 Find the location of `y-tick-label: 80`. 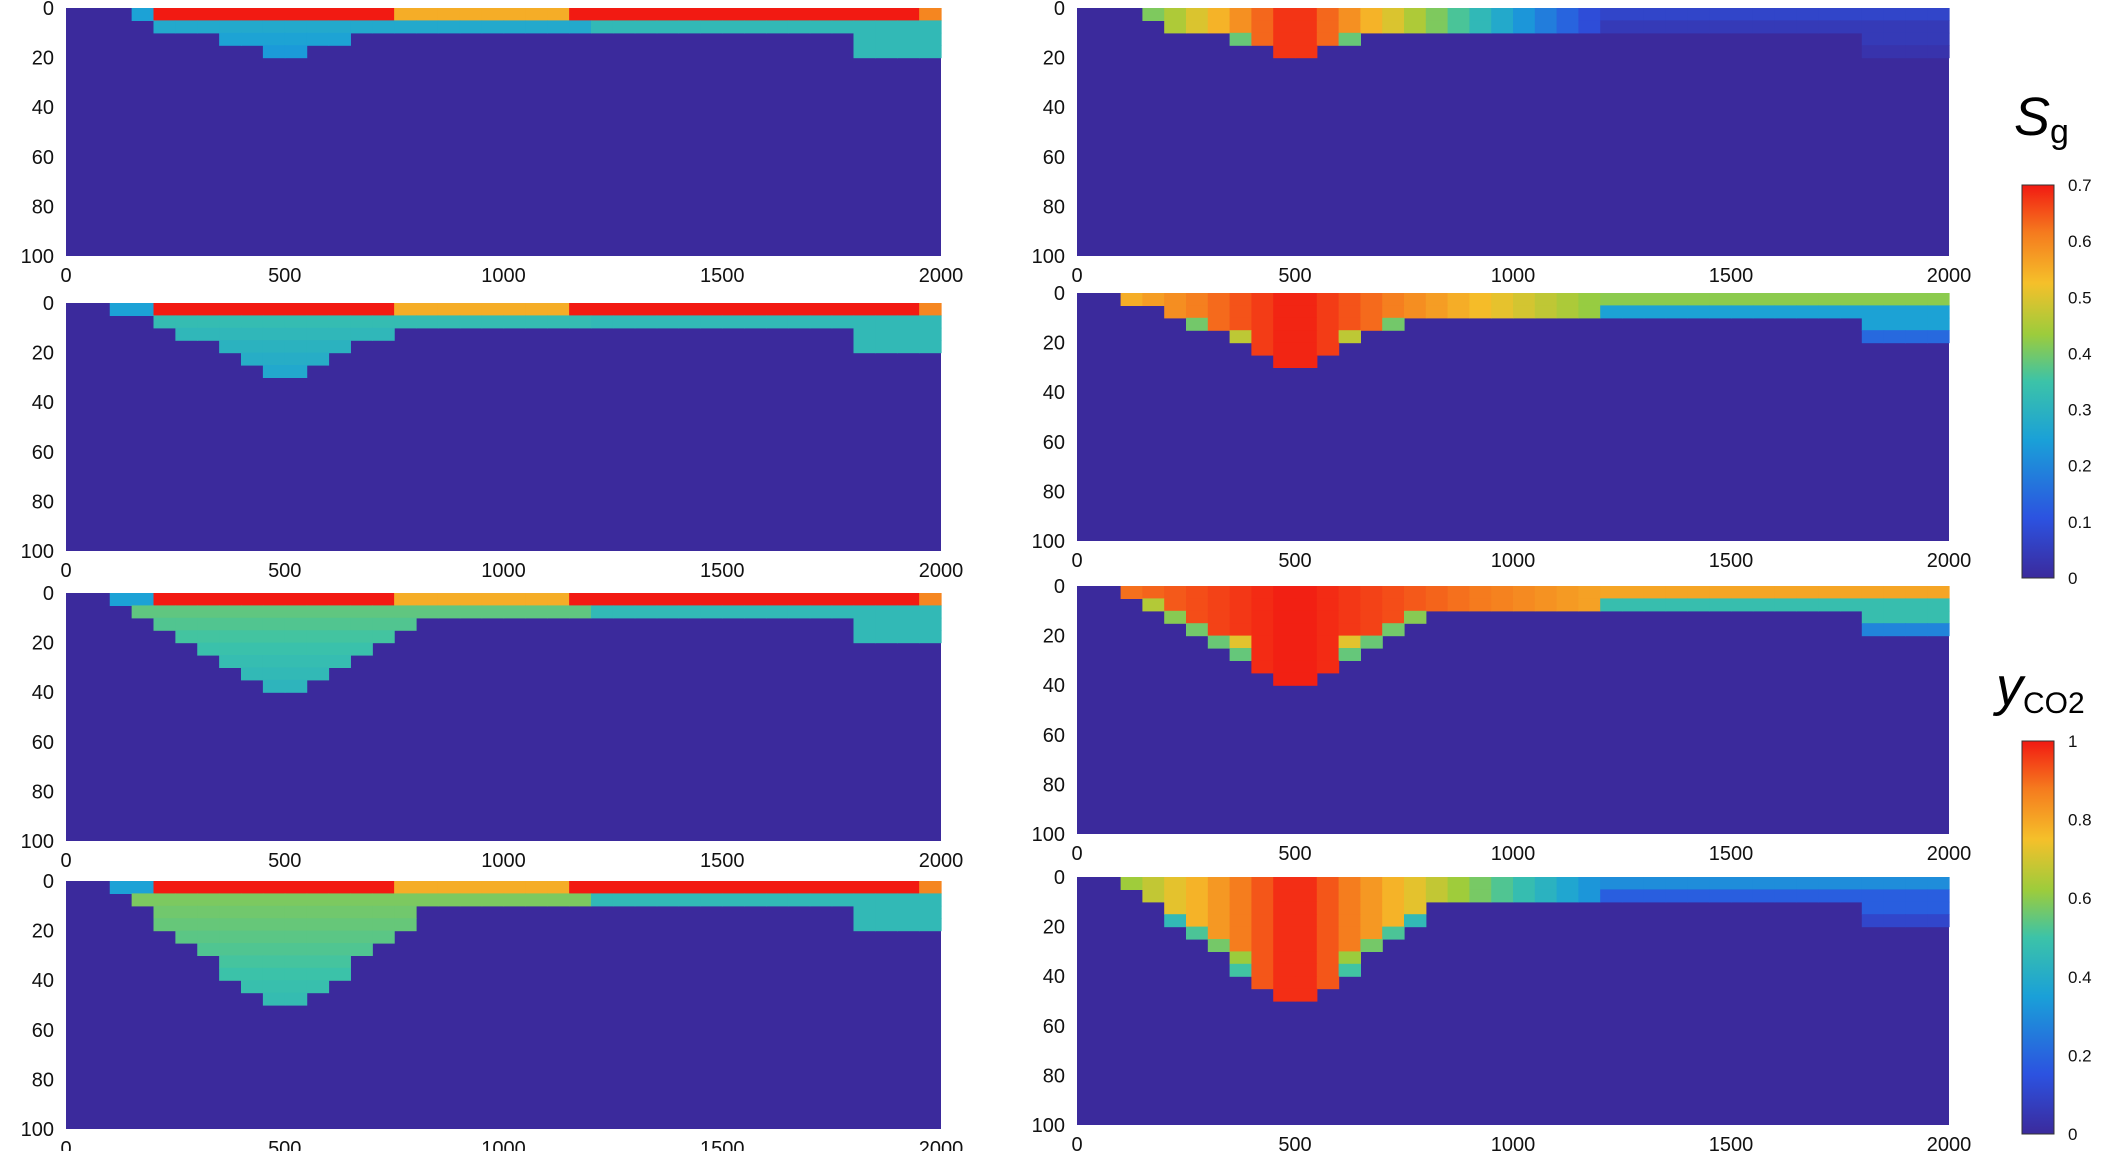

y-tick-label: 80 is located at coordinates (43, 207).